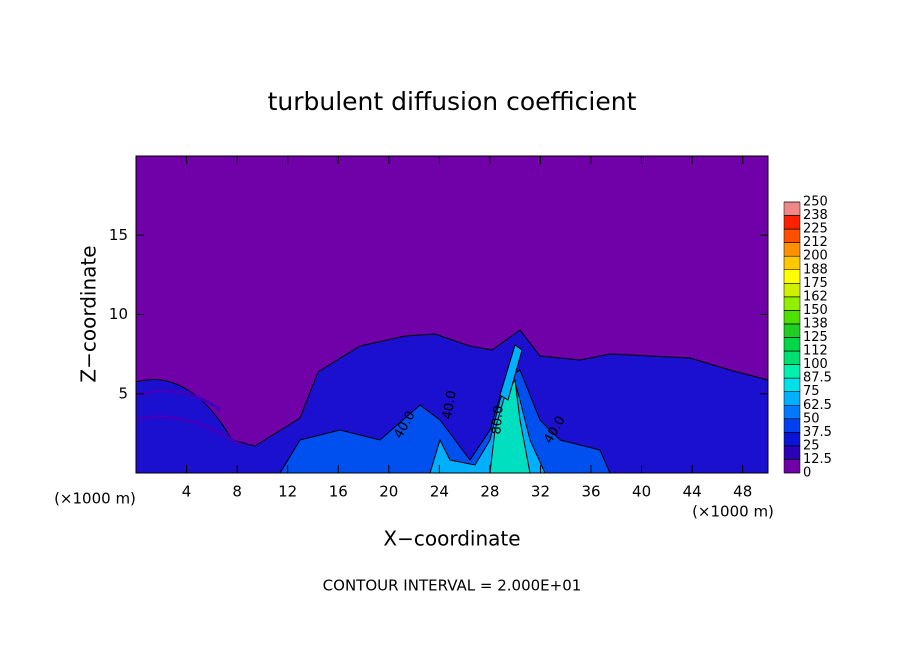 This screenshot has width=904, height=654. What do you see at coordinates (187, 492) in the screenshot?
I see `x-tick-label: 4` at bounding box center [187, 492].